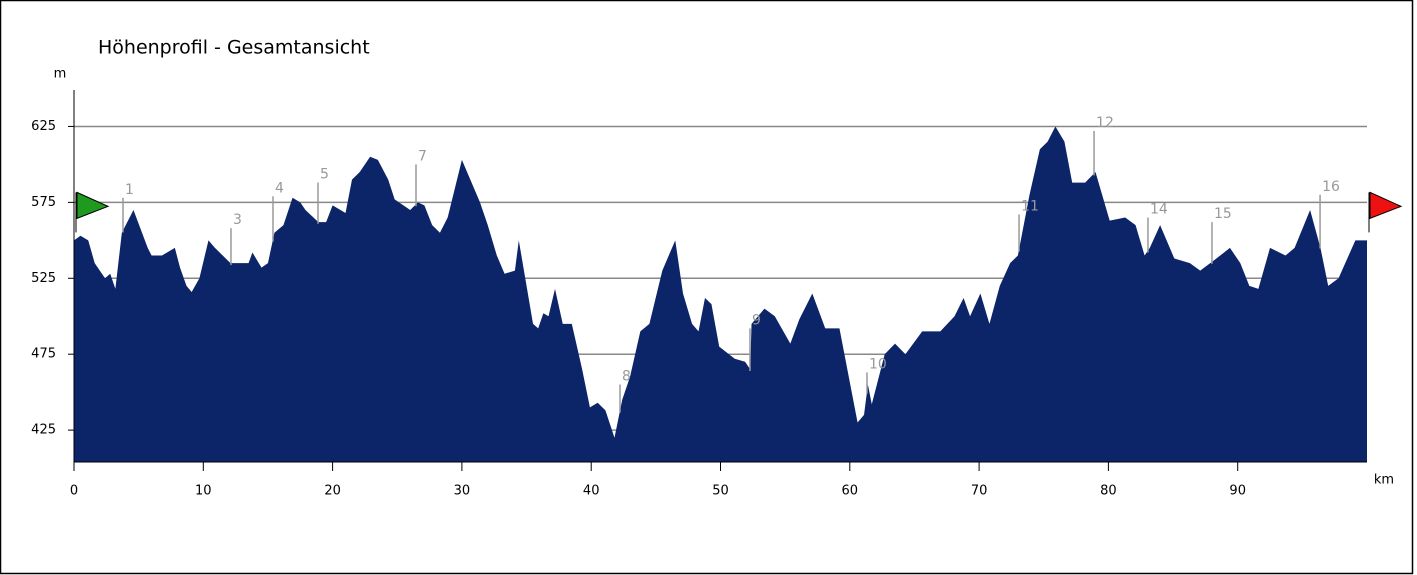  I want to click on x-tick-label: 50, so click(720, 491).